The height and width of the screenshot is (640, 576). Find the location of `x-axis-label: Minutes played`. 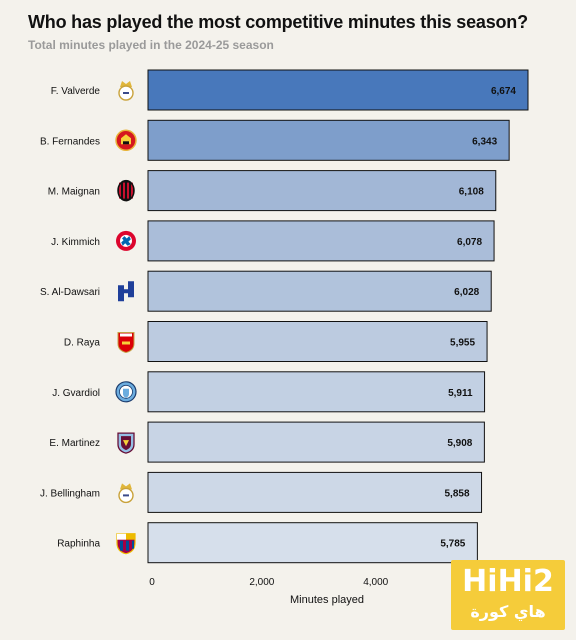

x-axis-label: Minutes played is located at coordinates (327, 600).